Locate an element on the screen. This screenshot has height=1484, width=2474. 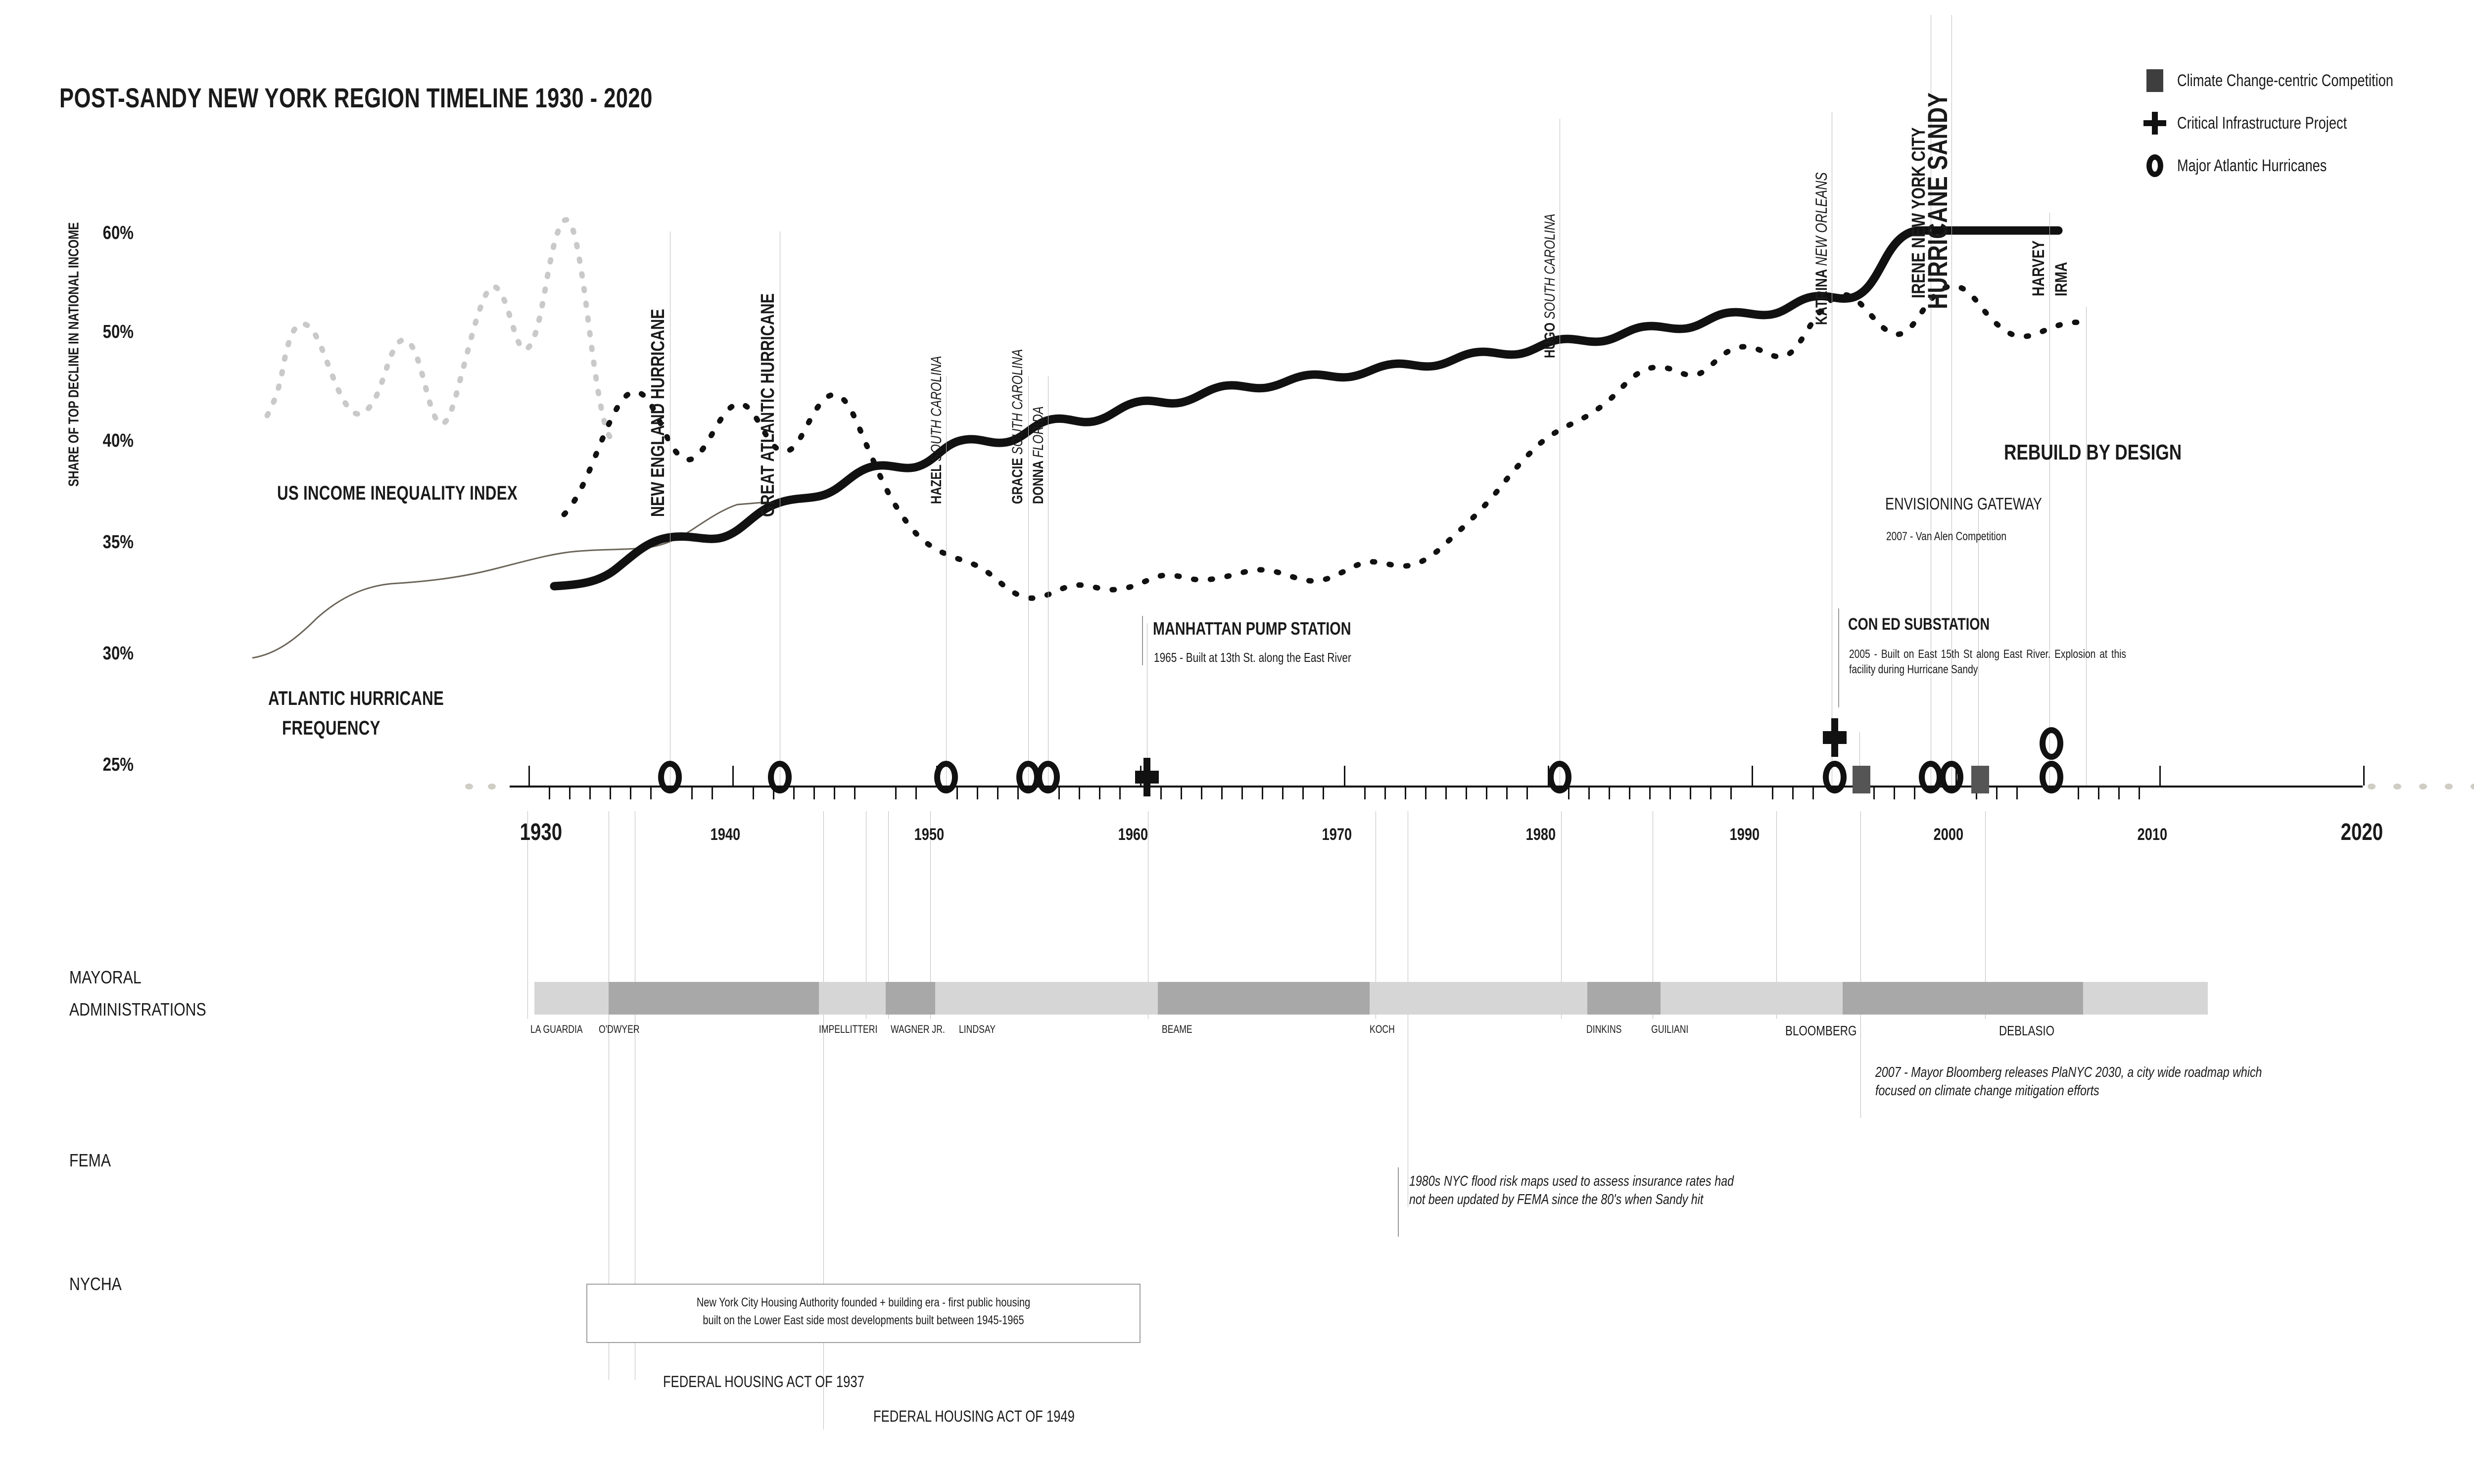
hurricane-place: FLORIDA is located at coordinates (1038, 432).